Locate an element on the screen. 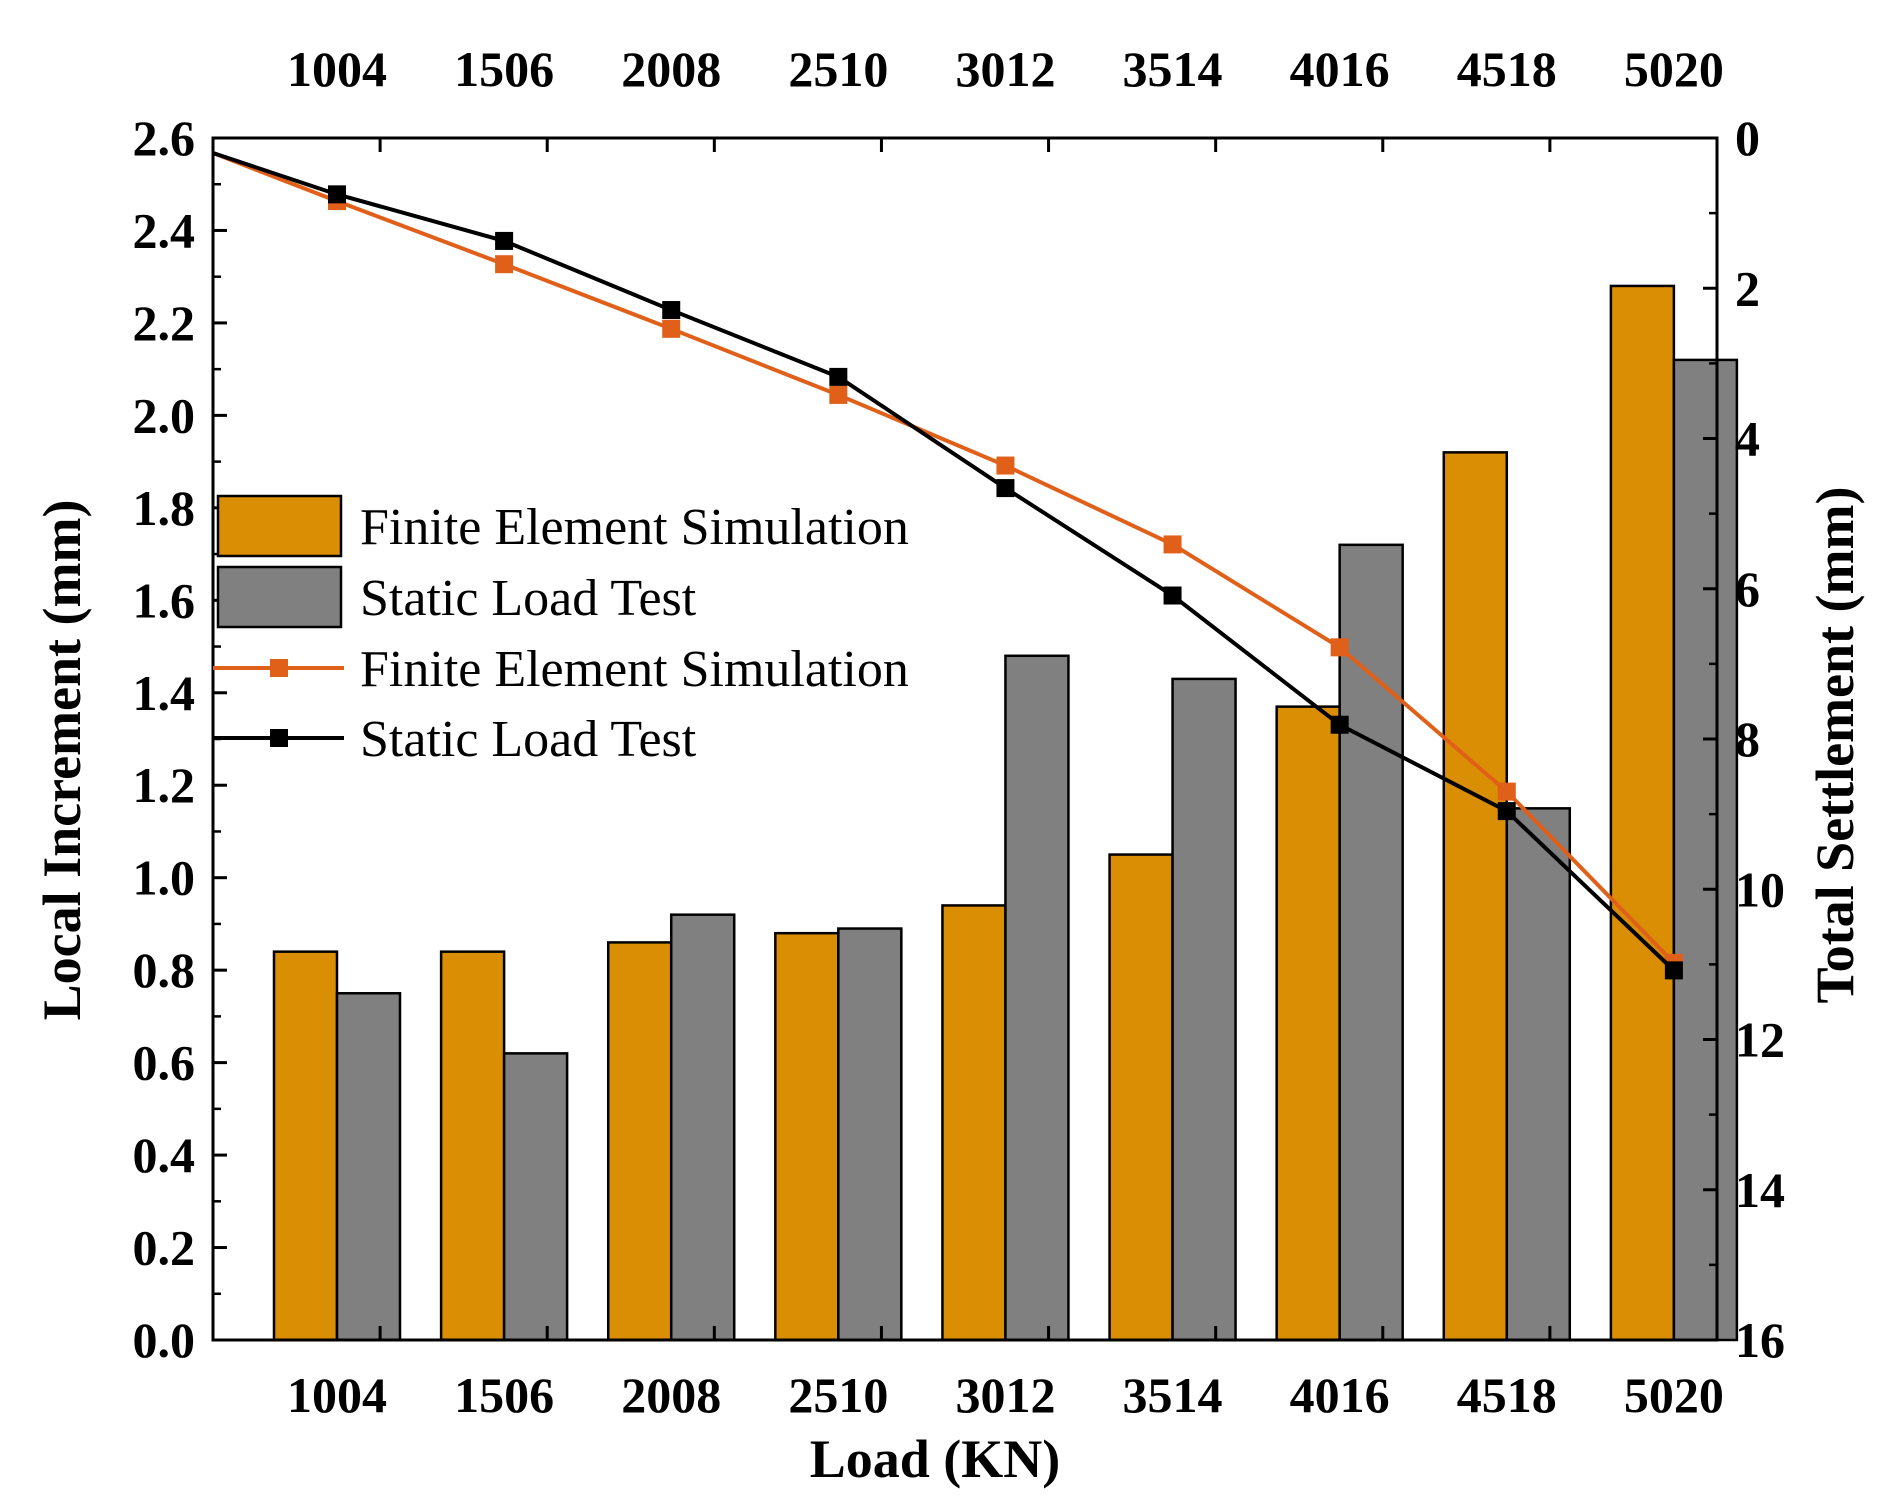 This screenshot has height=1511, width=1897. x-tick-label: 5020 is located at coordinates (1674, 1395).